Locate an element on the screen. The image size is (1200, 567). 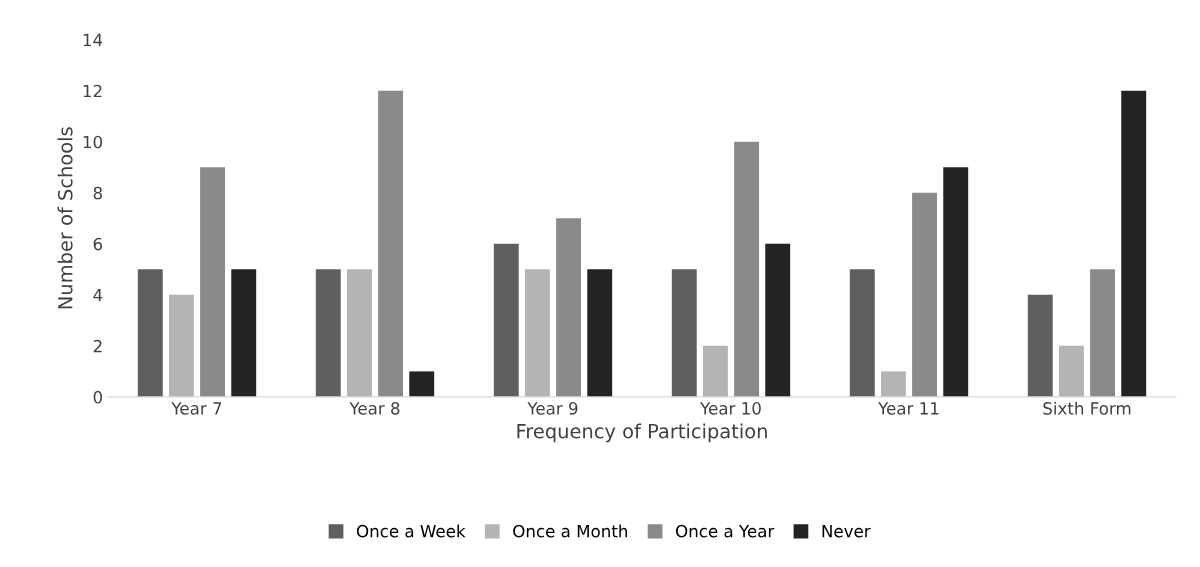
y-tick-label: 10 is located at coordinates (93, 142).